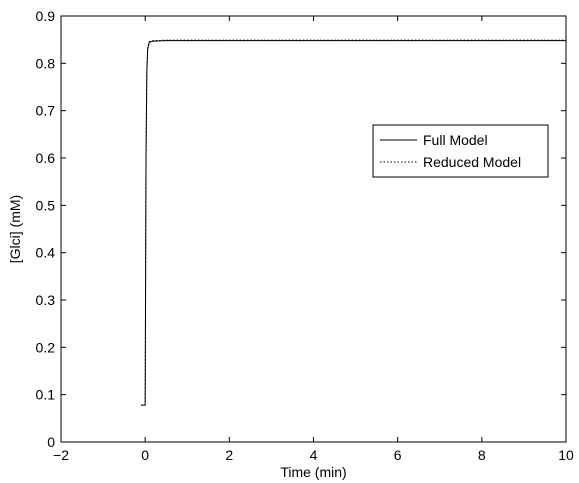 The image size is (579, 483). What do you see at coordinates (46, 347) in the screenshot?
I see `y-tick-label: 0.2` at bounding box center [46, 347].